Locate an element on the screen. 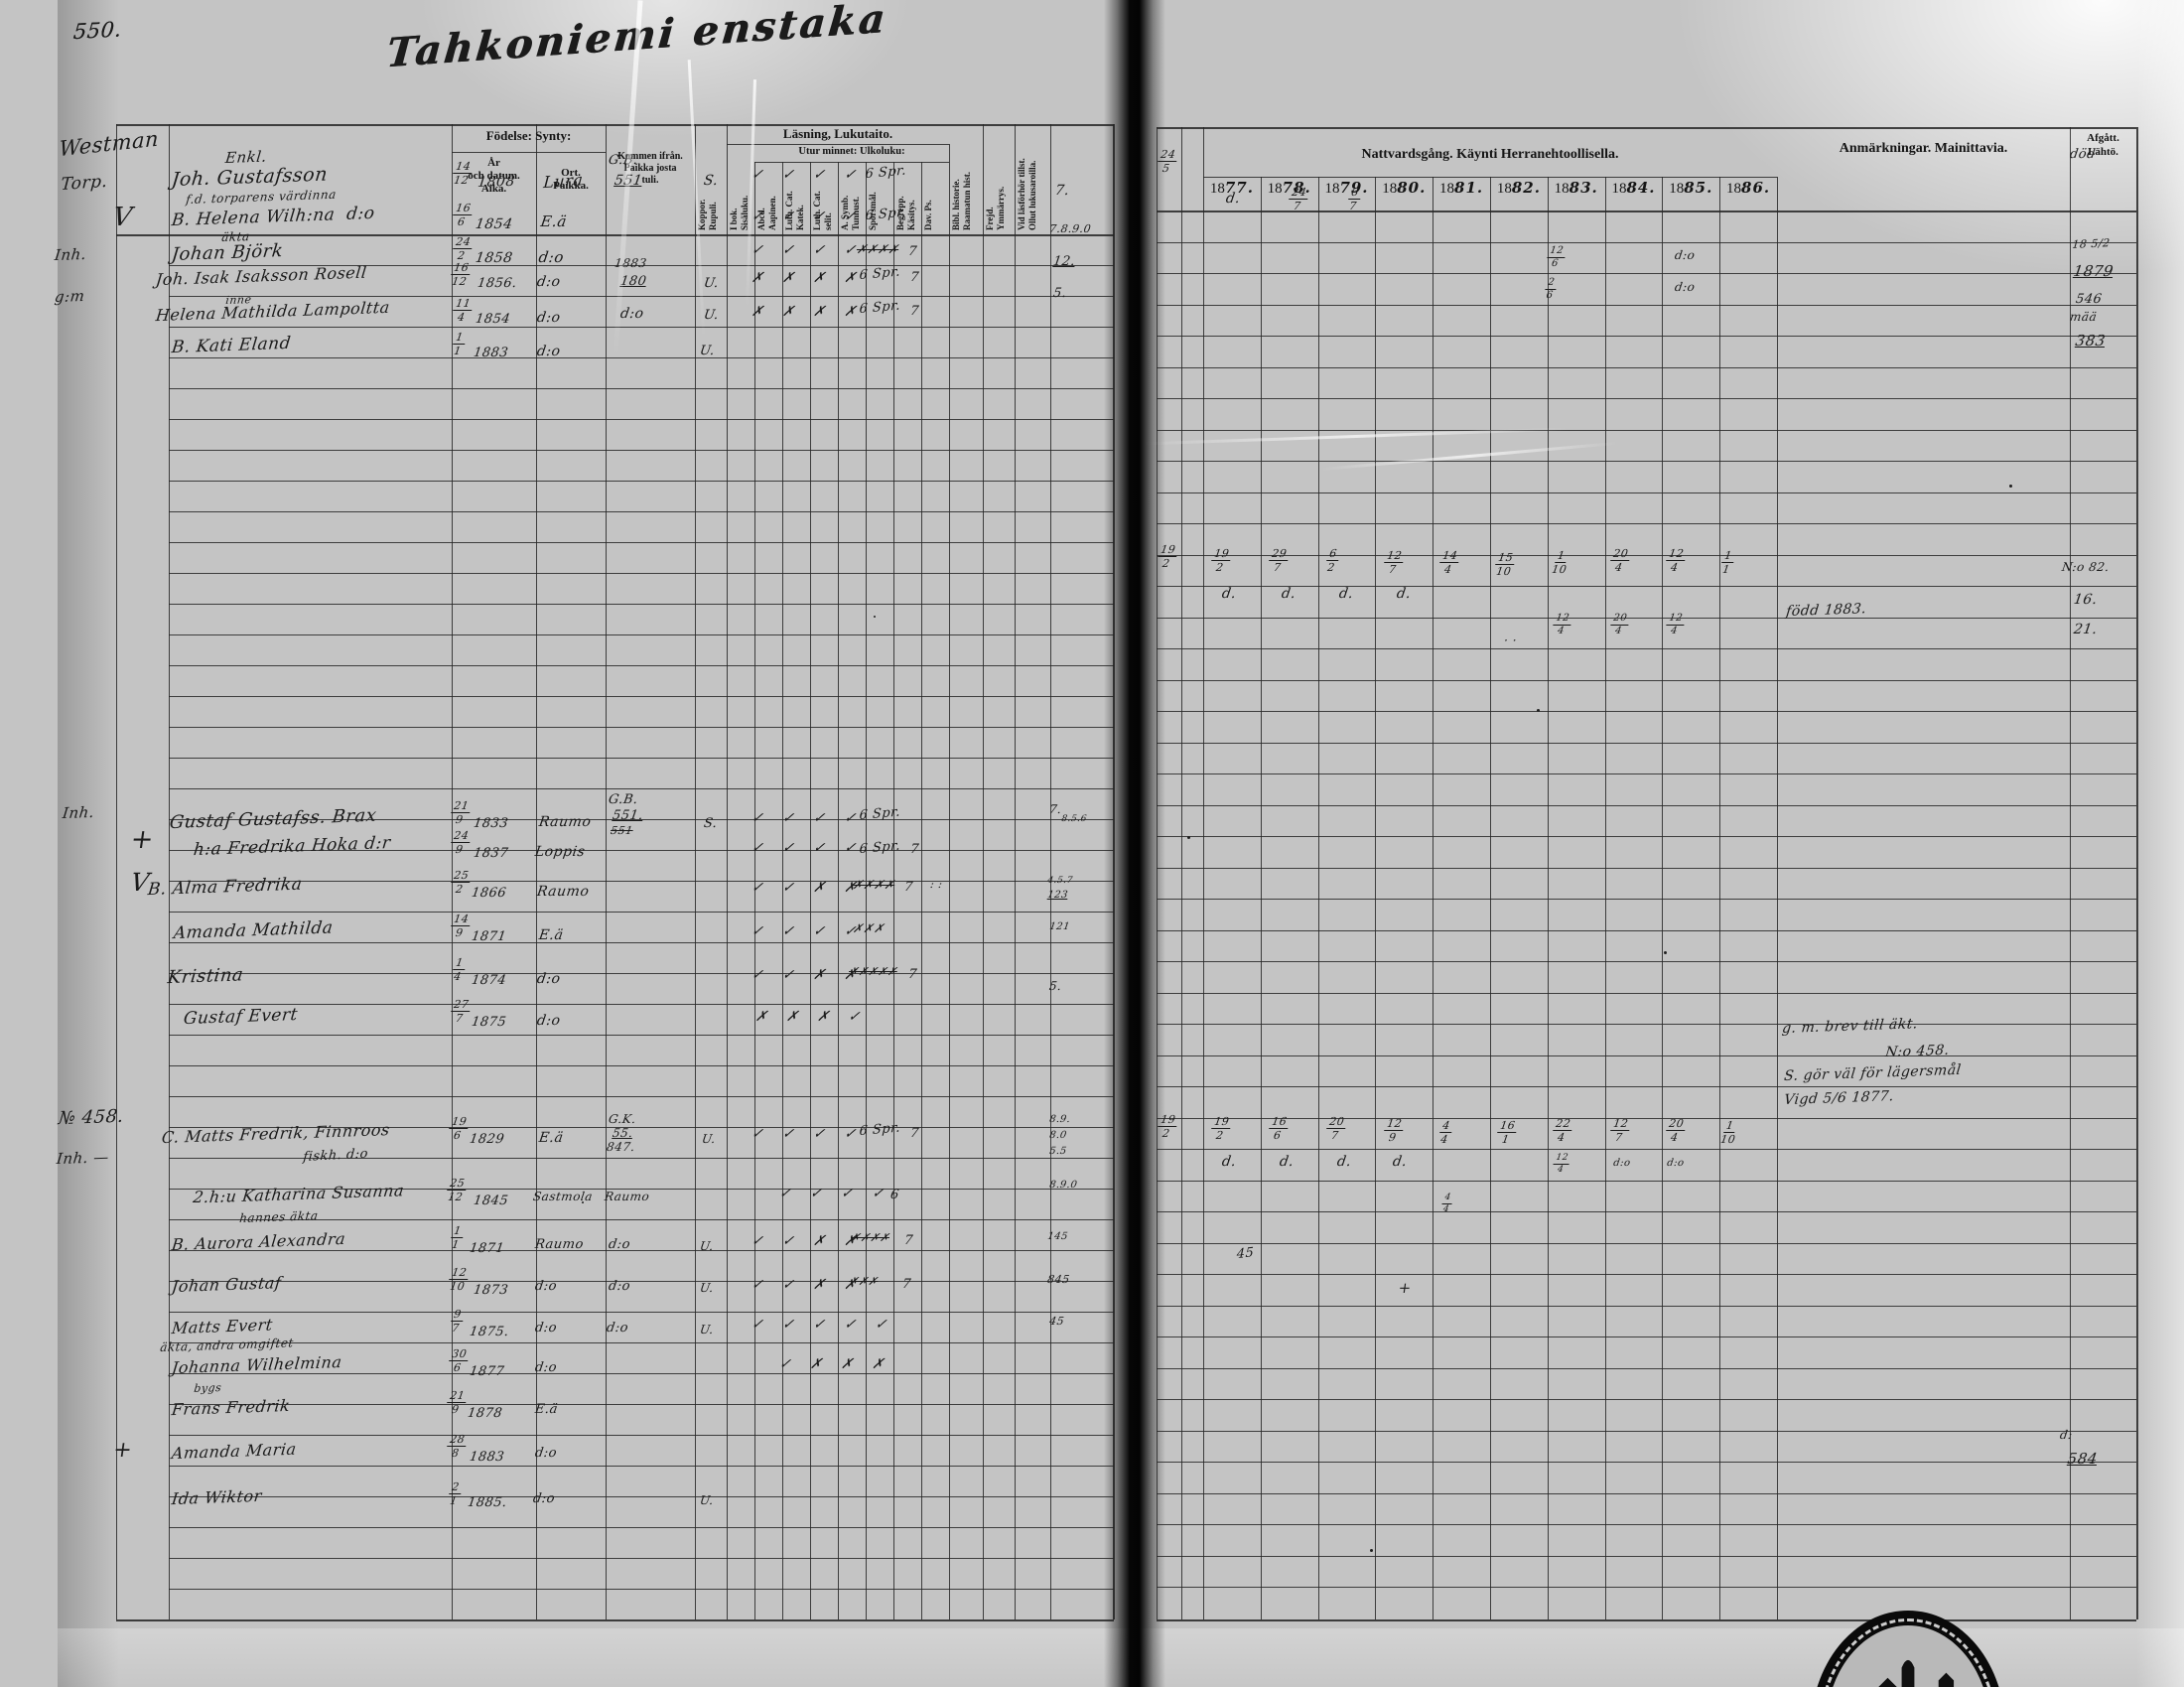  handwritten-entry: 8.5.6 is located at coordinates (1074, 819).